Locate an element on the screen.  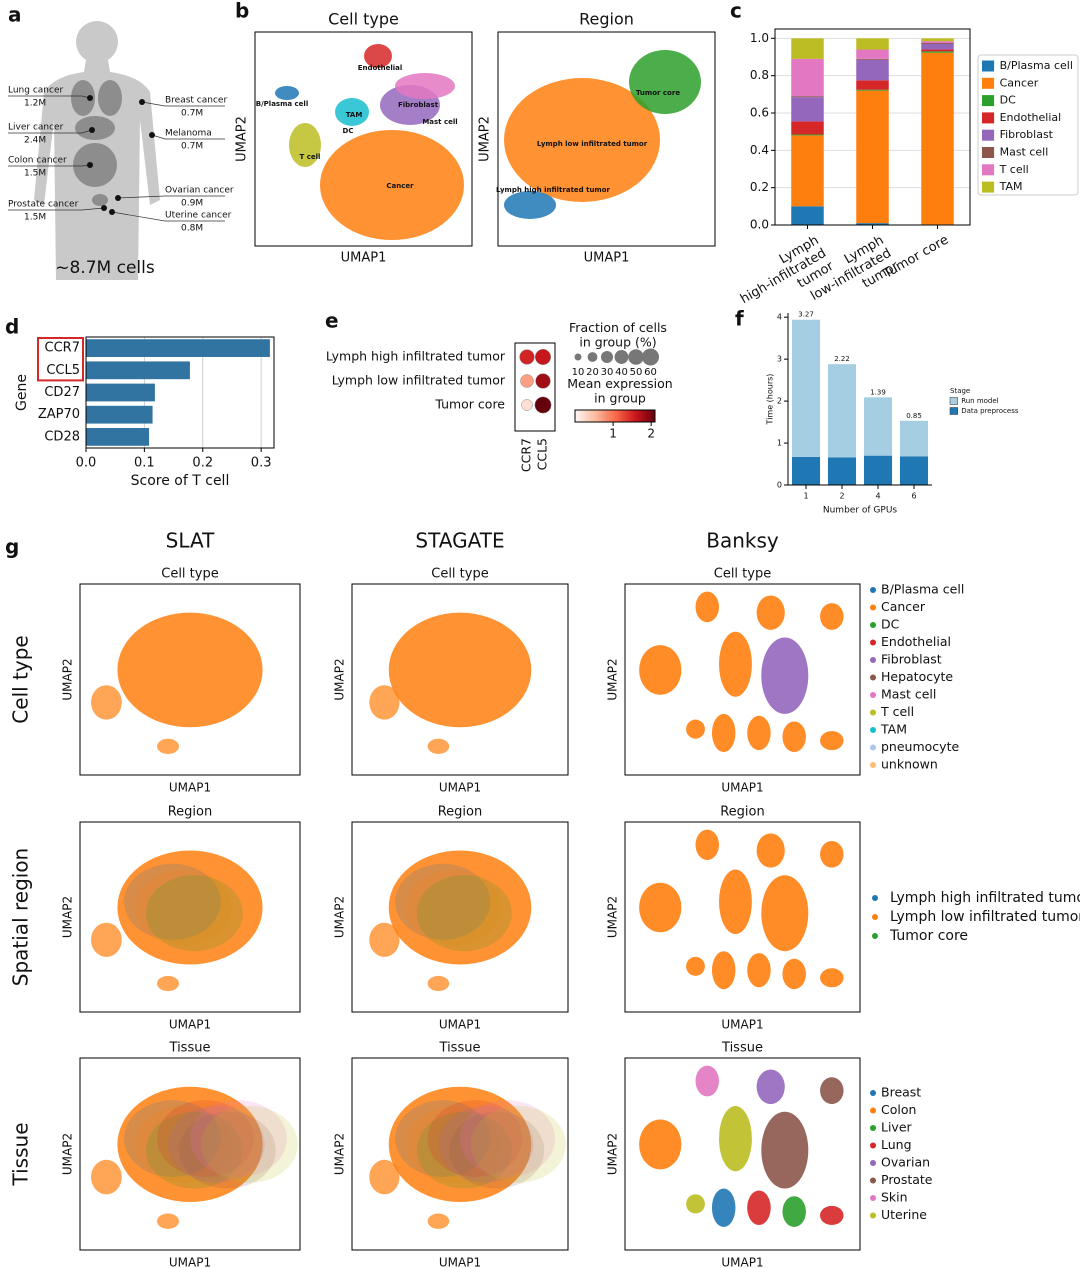
cluster-label: Lymph high infiltrated tumor is located at coordinates (553, 190).